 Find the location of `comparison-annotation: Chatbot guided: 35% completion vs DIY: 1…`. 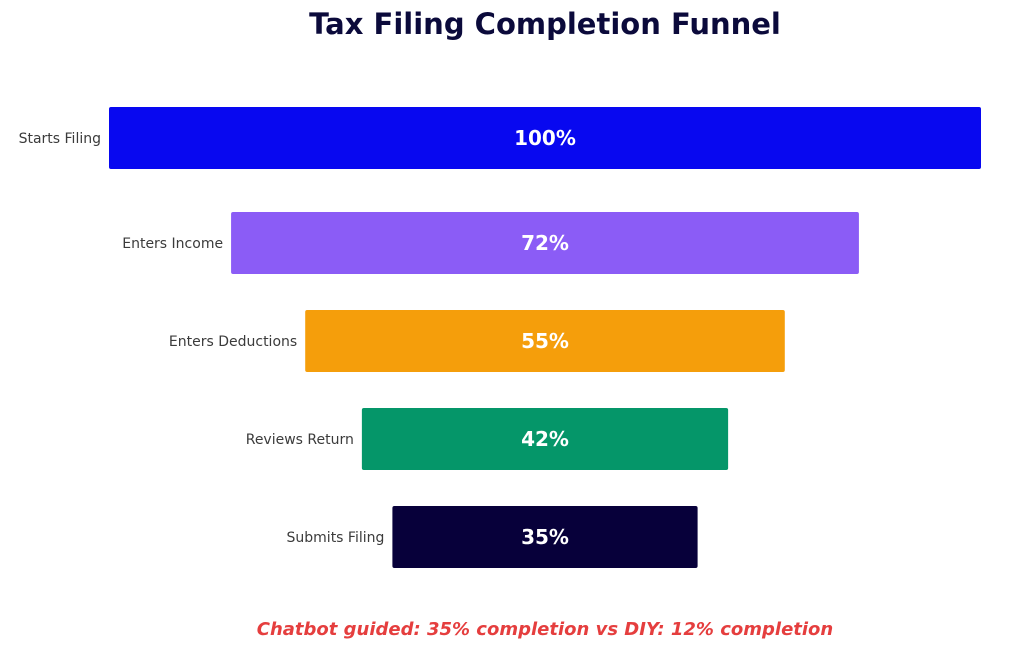

comparison-annotation: Chatbot guided: 35% completion vs DIY: 1… is located at coordinates (545, 629).